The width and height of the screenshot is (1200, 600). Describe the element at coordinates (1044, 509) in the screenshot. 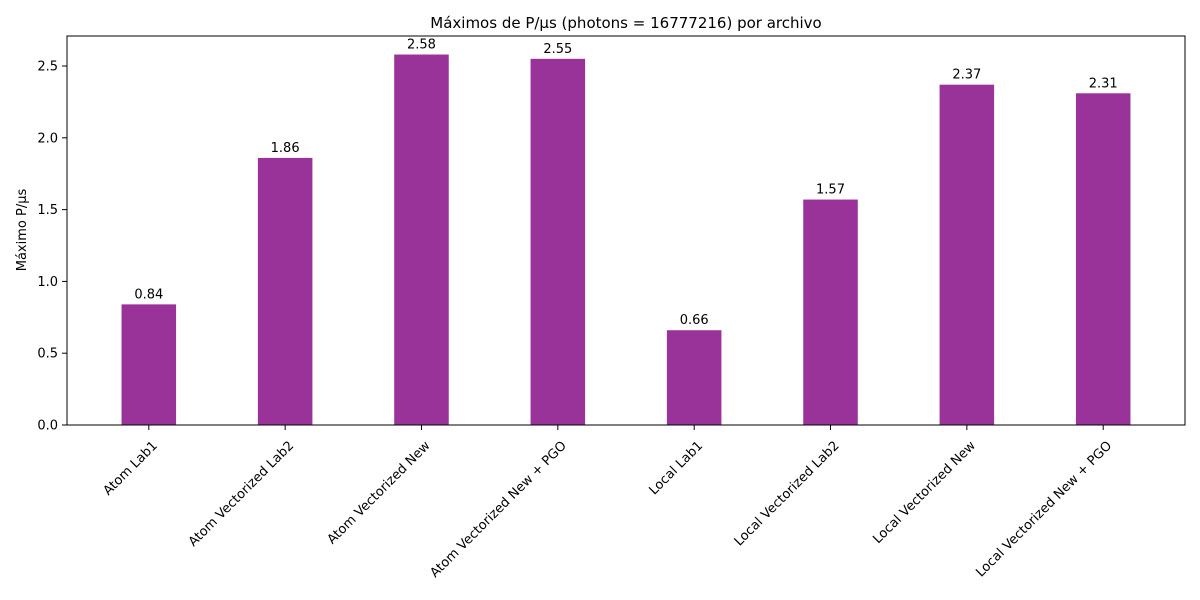

I see `x-tick-label: Local Vectorized New + PGO` at that location.